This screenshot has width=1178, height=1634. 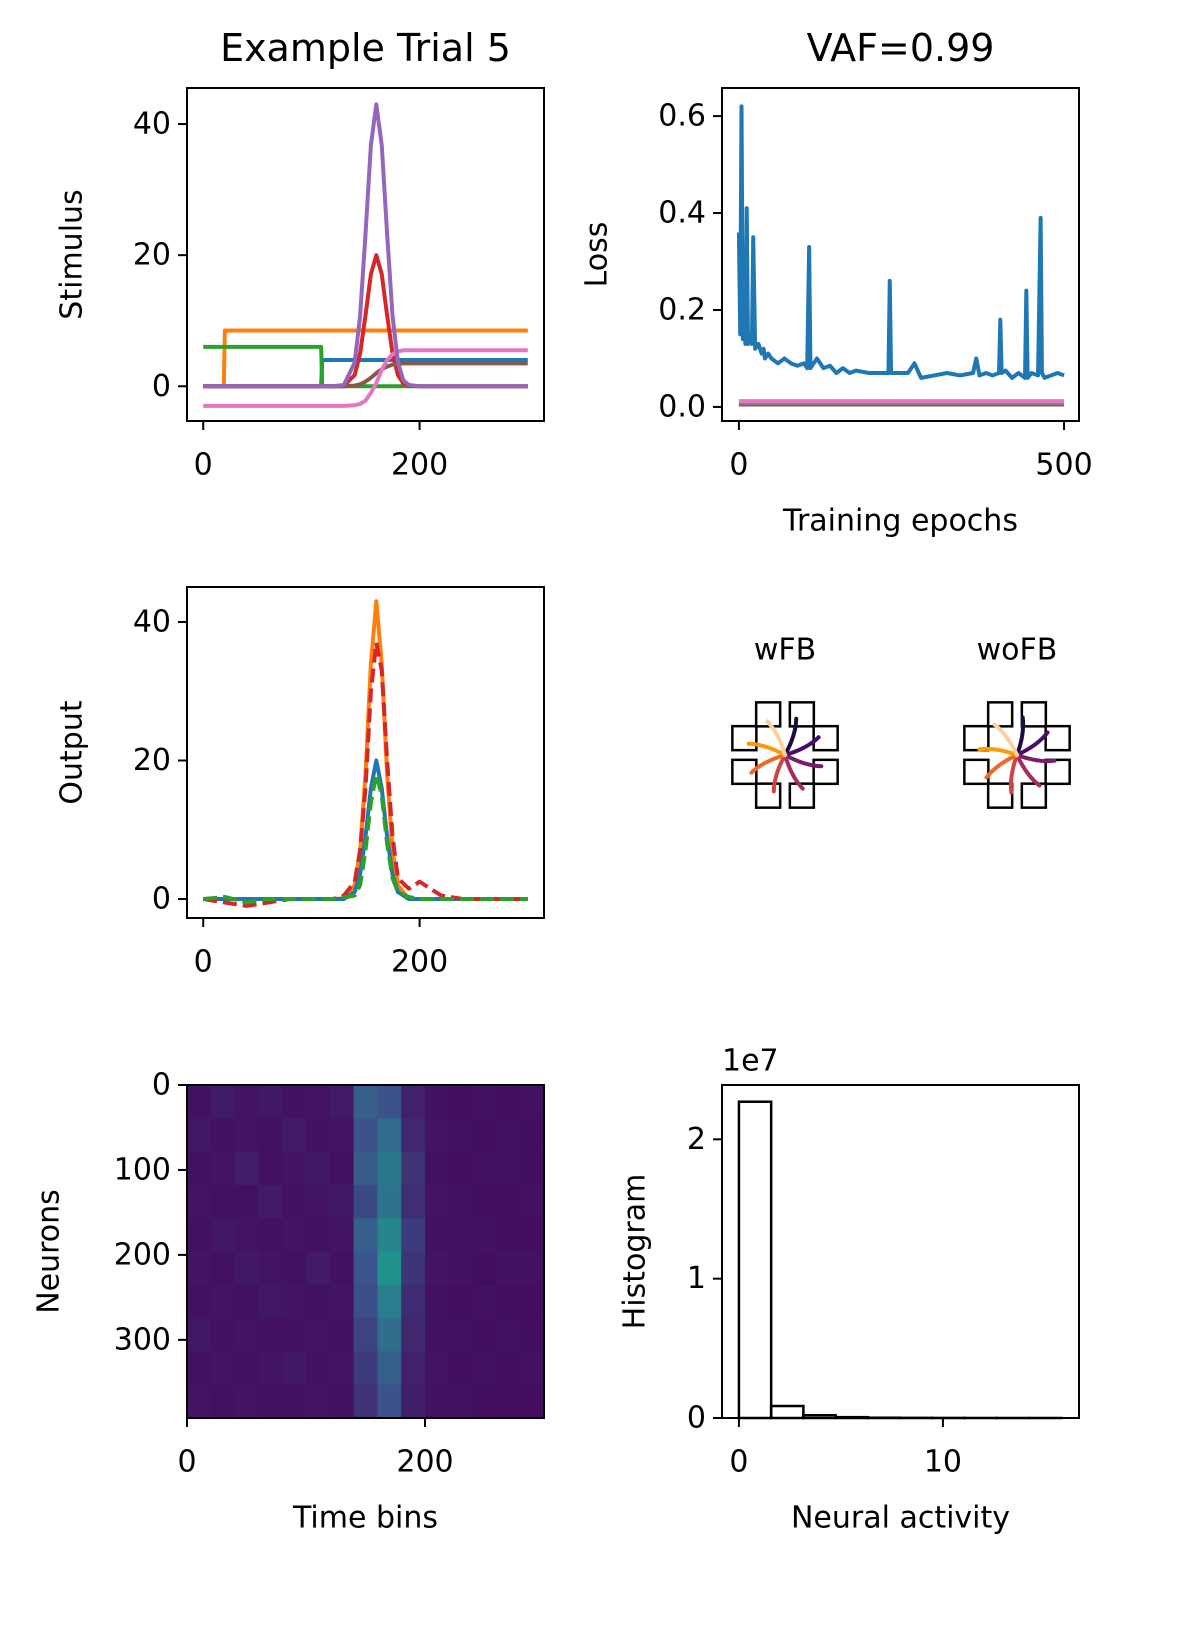 I want to click on y-tick-label: 40, so click(x=152, y=621).